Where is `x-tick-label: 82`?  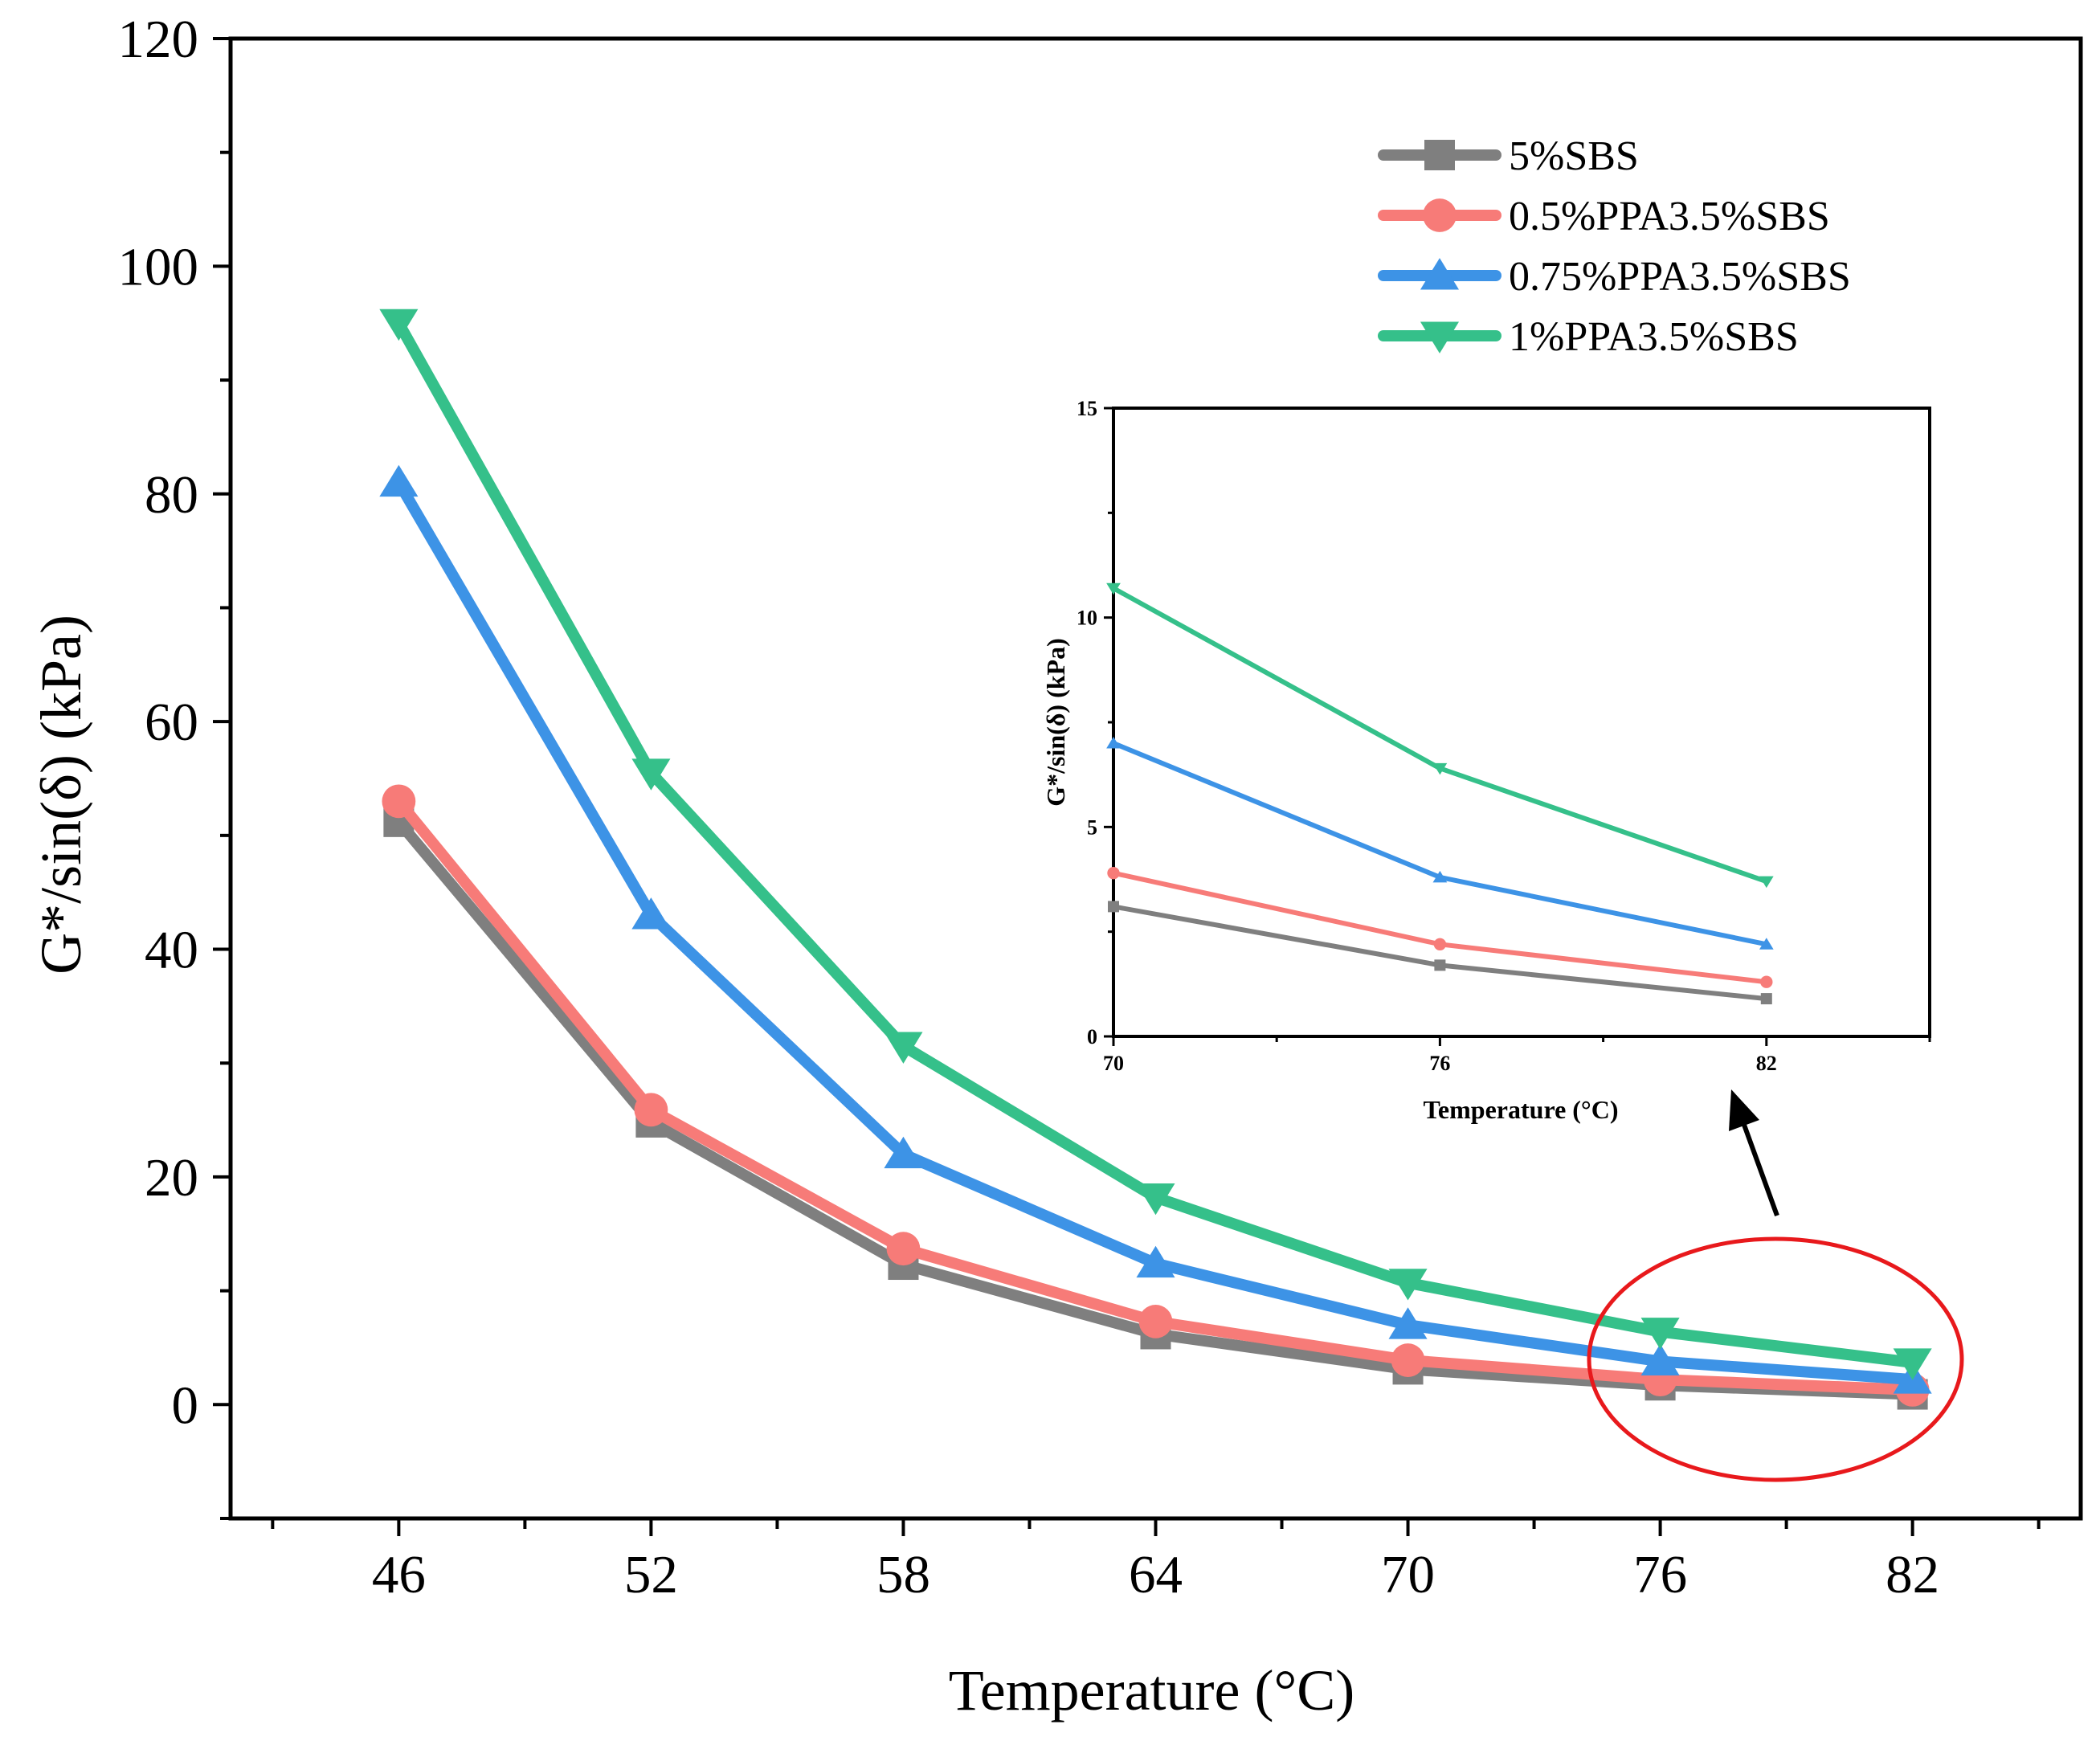 x-tick-label: 82 is located at coordinates (1912, 1574).